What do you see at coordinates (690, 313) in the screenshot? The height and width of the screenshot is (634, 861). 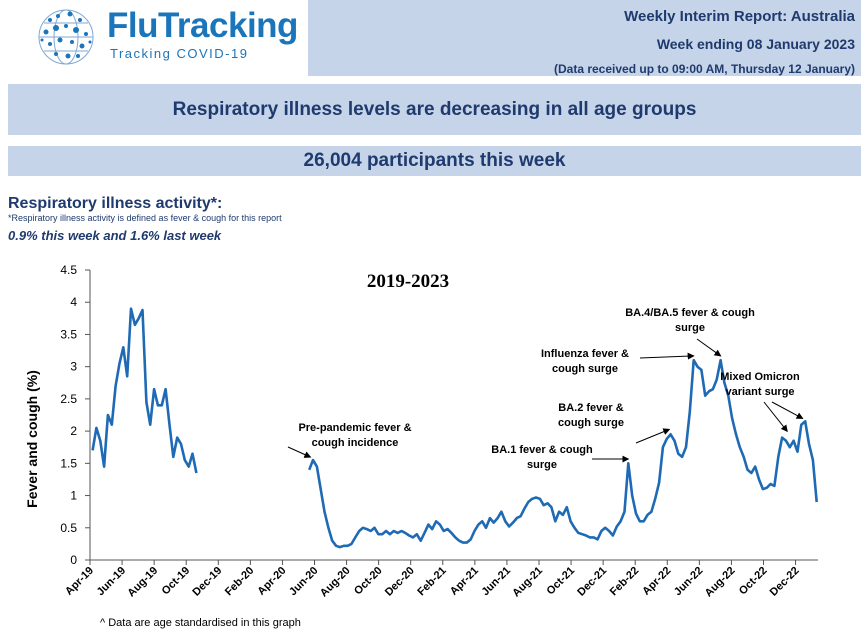 I see `annotation-text: BA.4/BA.5 fever & cough` at bounding box center [690, 313].